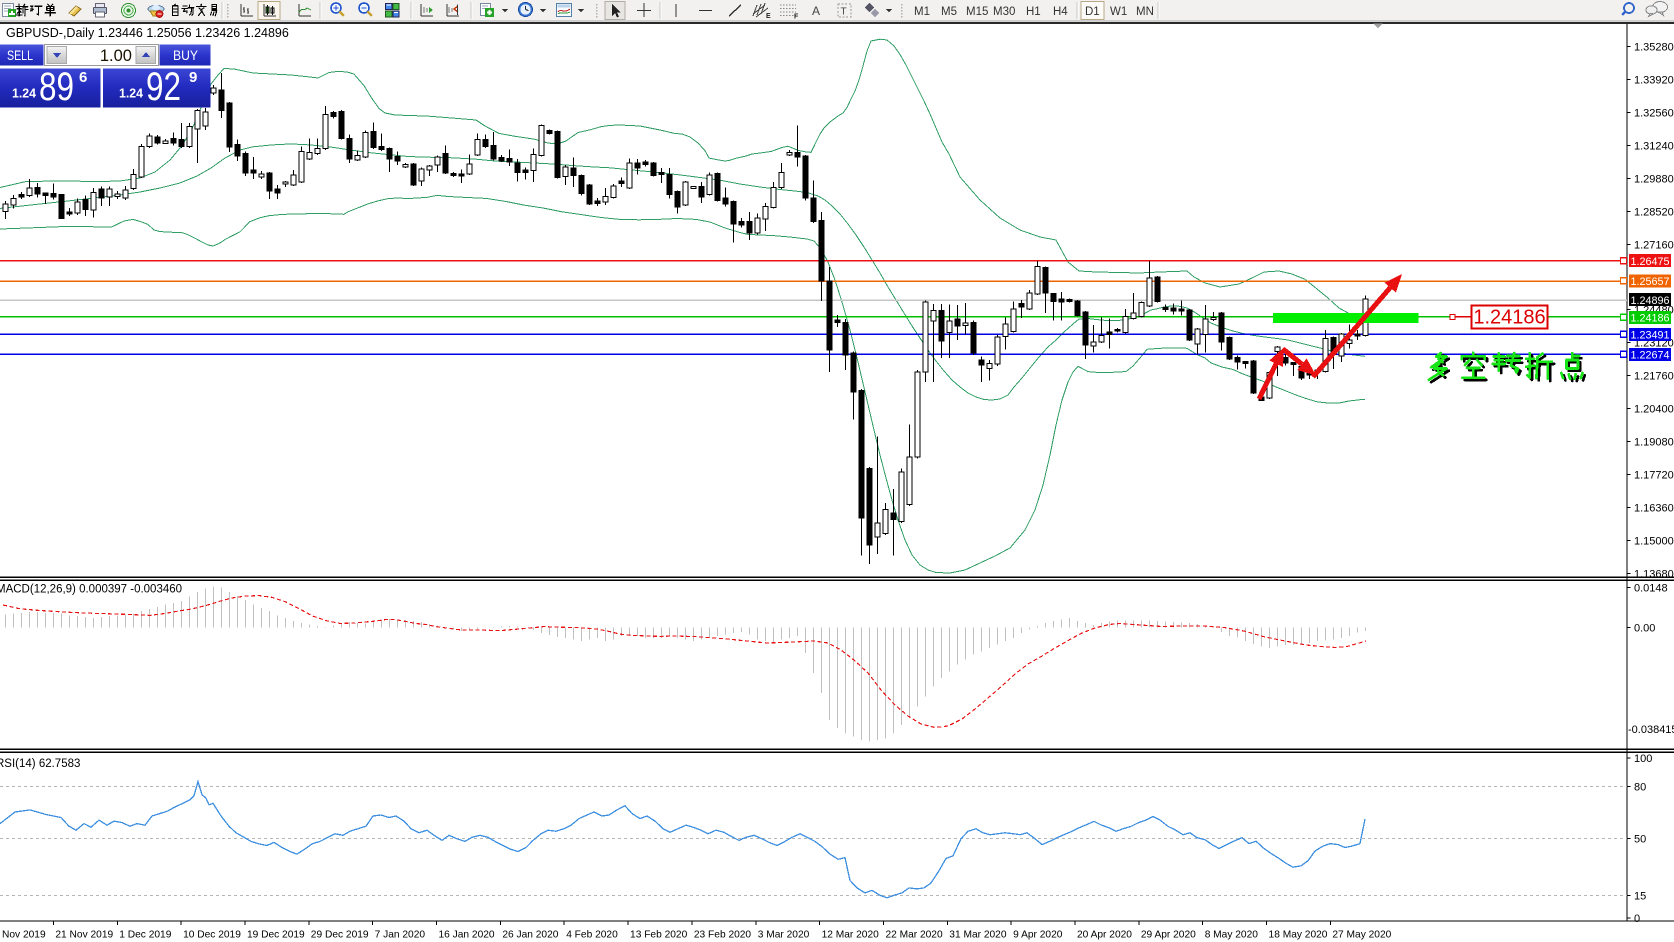 The width and height of the screenshot is (1674, 942). I want to click on svg-text: 1.21760, so click(1654, 377).